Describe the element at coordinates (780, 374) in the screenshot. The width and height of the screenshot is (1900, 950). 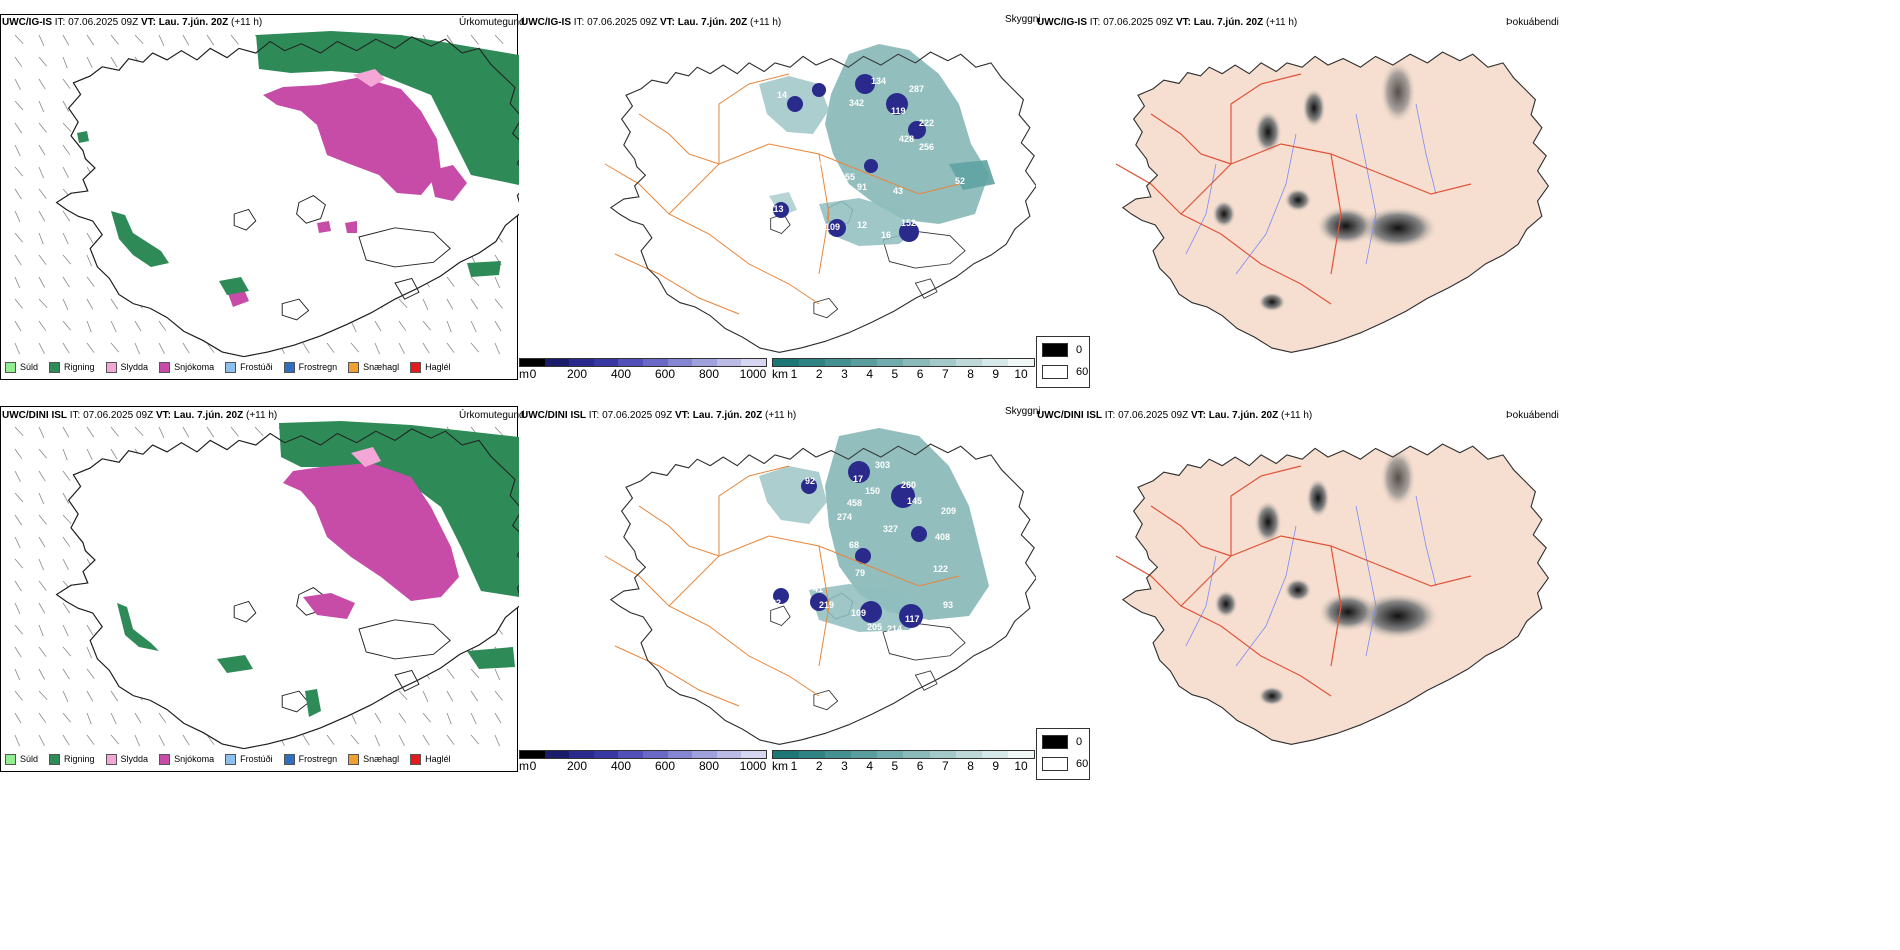
I see `colorbar-unit: km` at that location.